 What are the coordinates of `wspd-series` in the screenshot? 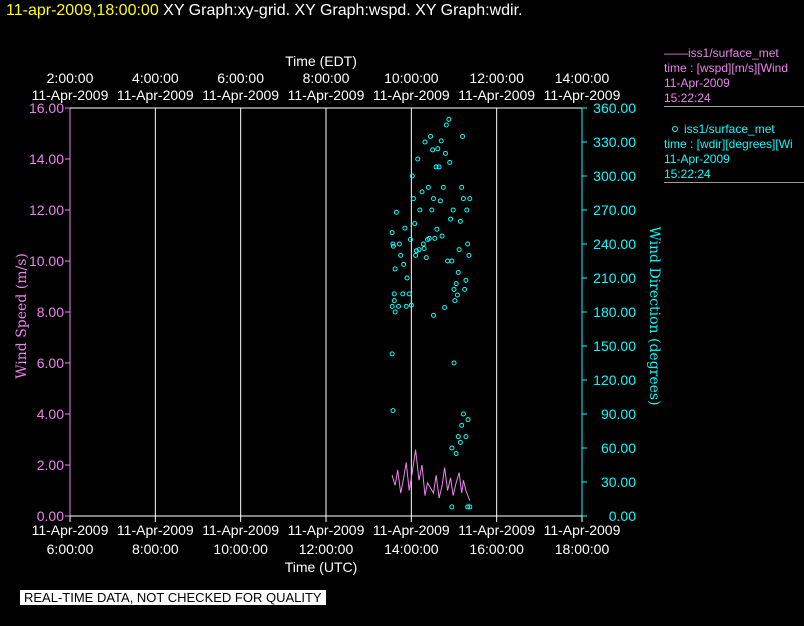 It's located at (431, 475).